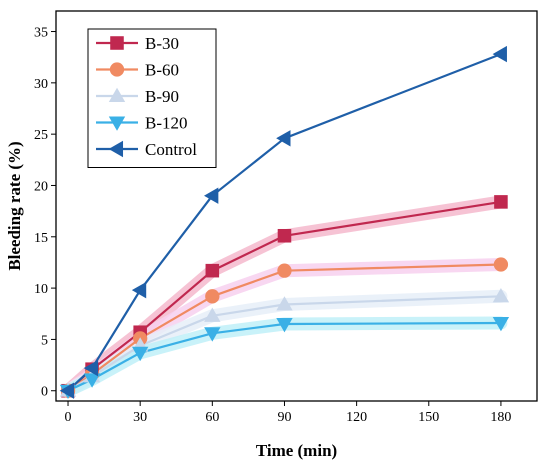  I want to click on y-tick-label: 5, so click(44, 340).